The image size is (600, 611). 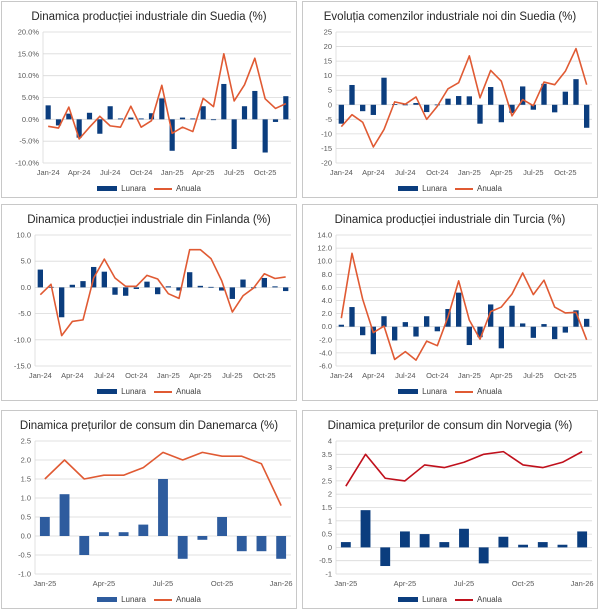 What do you see at coordinates (24, 574) in the screenshot?
I see `y-tick-label: -1.0` at bounding box center [24, 574].